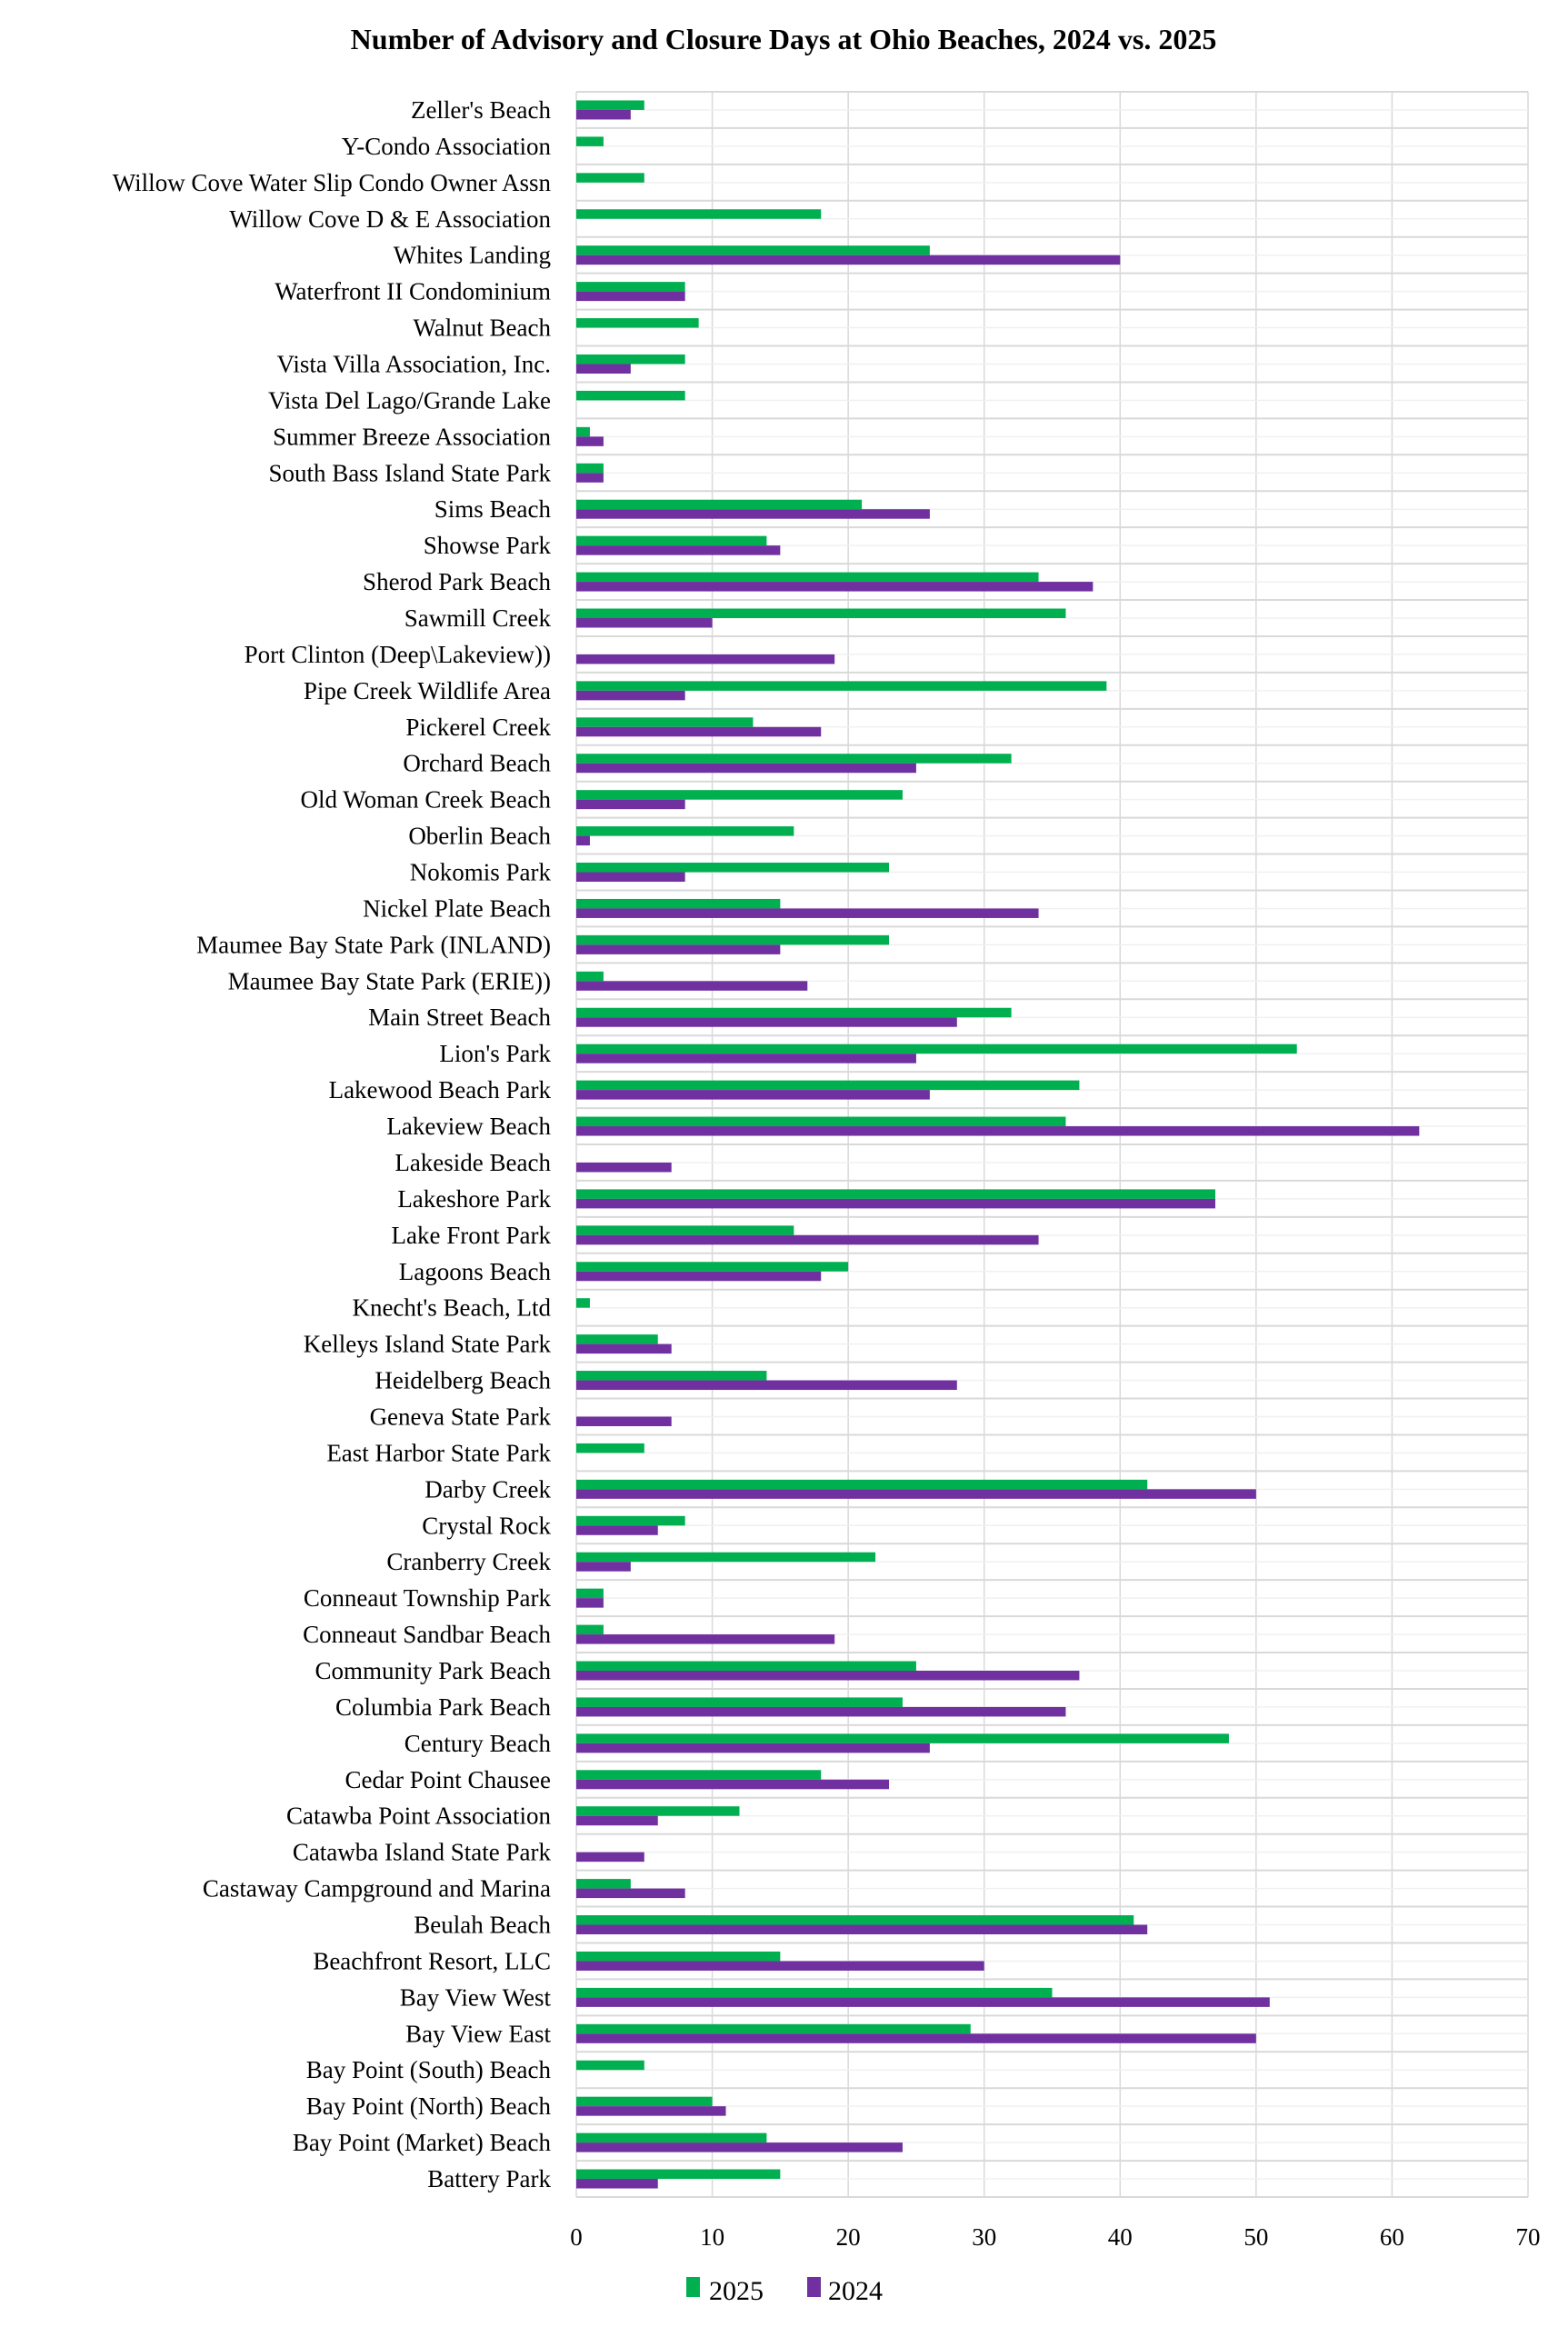  What do you see at coordinates (429, 2106) in the screenshot?
I see `category-label: Bay Point (North) Beach` at bounding box center [429, 2106].